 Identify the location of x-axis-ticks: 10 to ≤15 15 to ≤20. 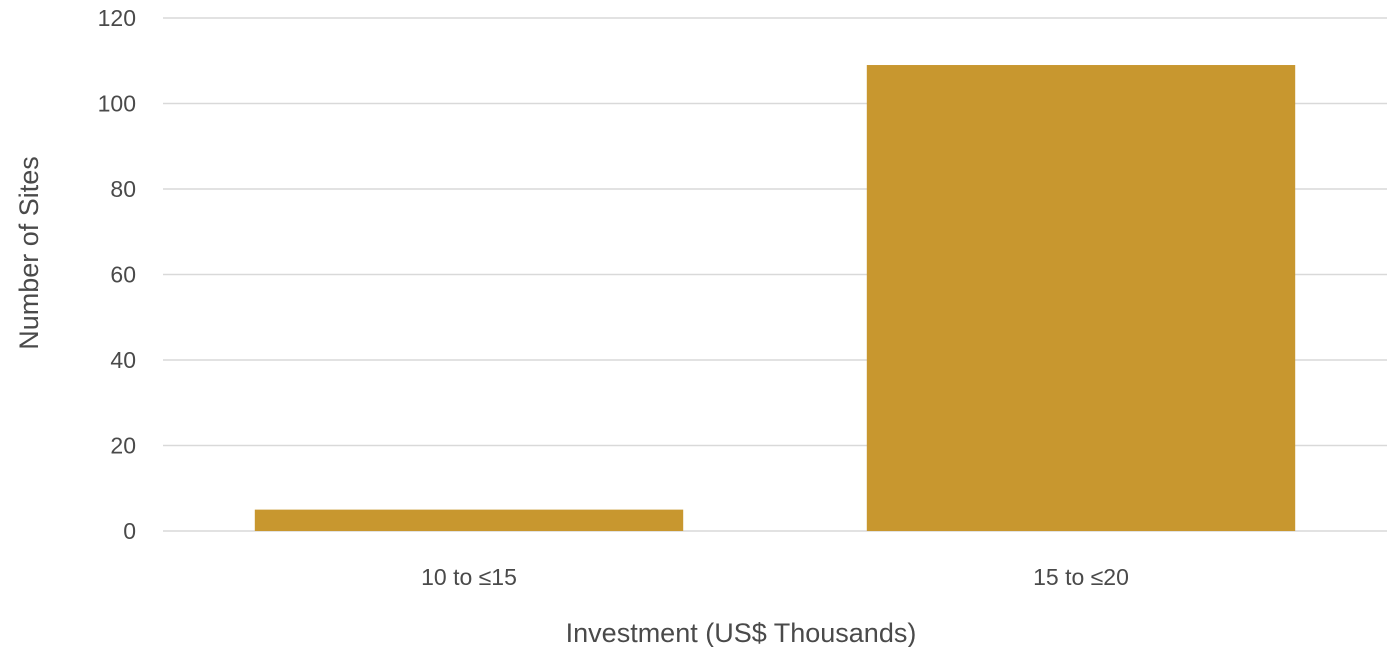
(775, 577).